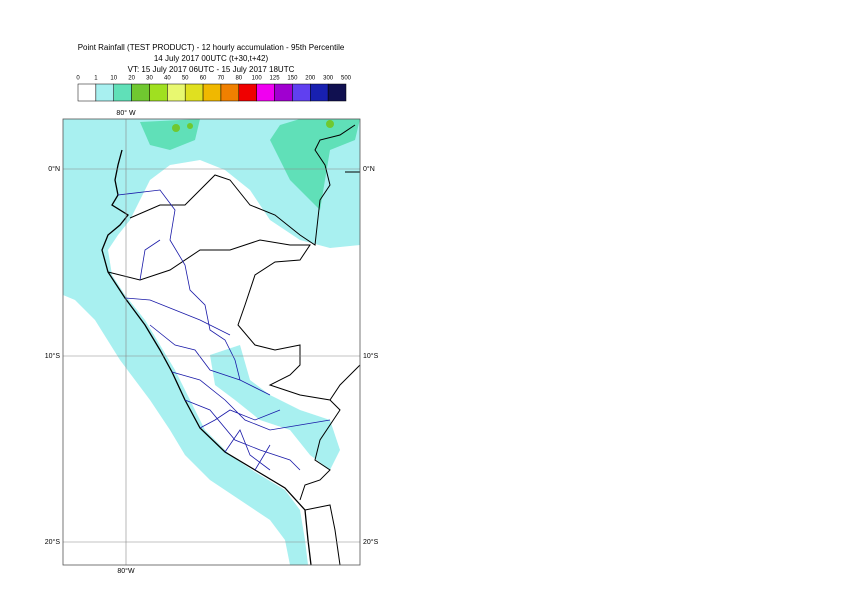 This screenshot has height=601, width=842. I want to click on legend-label: 300, so click(328, 79).